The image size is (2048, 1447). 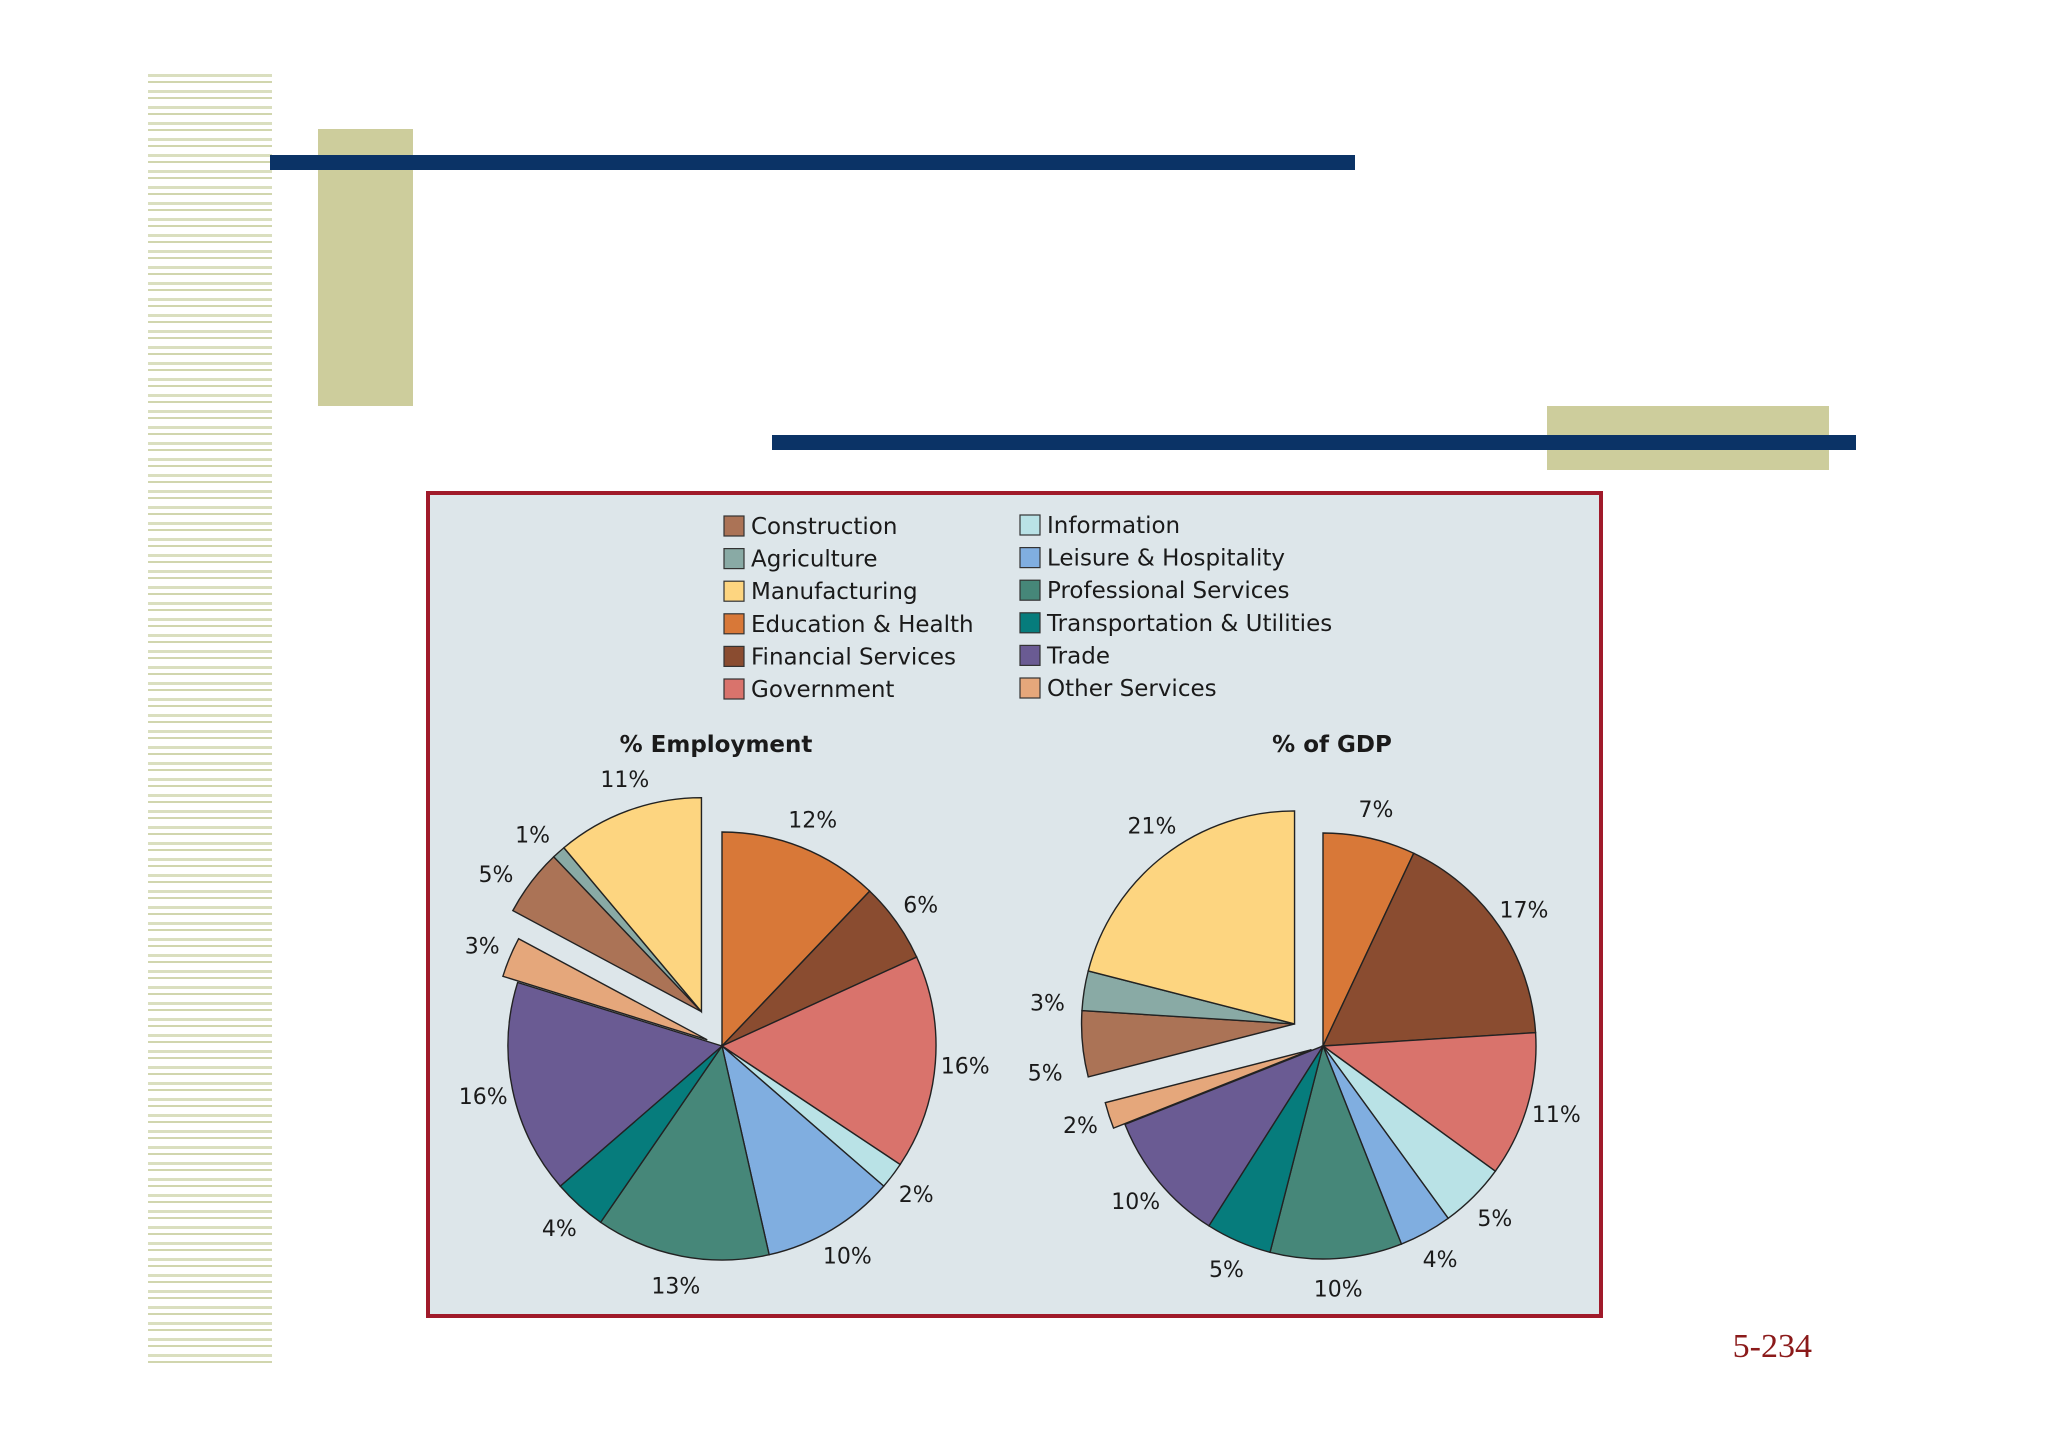 What do you see at coordinates (1030, 557) in the screenshot?
I see `legend-swatch-leisure-and-hospitality` at bounding box center [1030, 557].